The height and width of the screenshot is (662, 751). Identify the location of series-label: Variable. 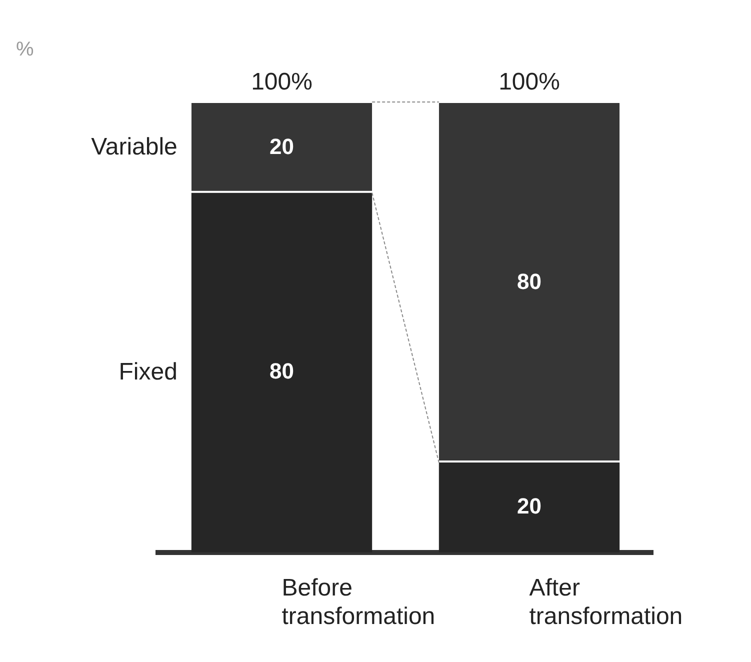
(134, 147).